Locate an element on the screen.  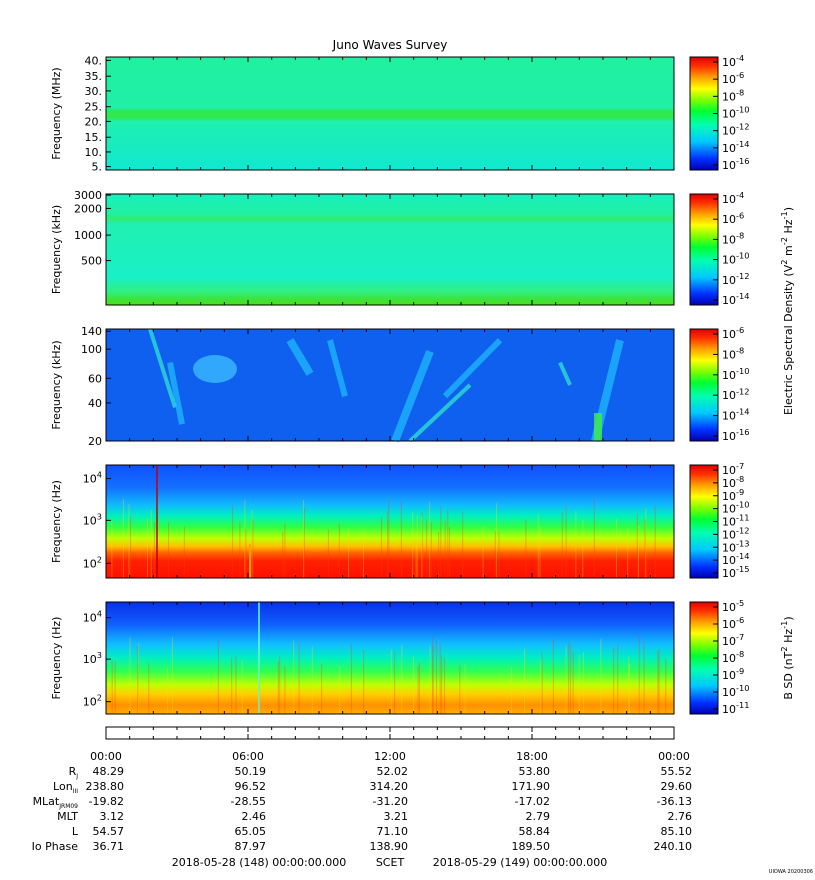
ephemeris-value: -31.20 is located at coordinates (390, 801).